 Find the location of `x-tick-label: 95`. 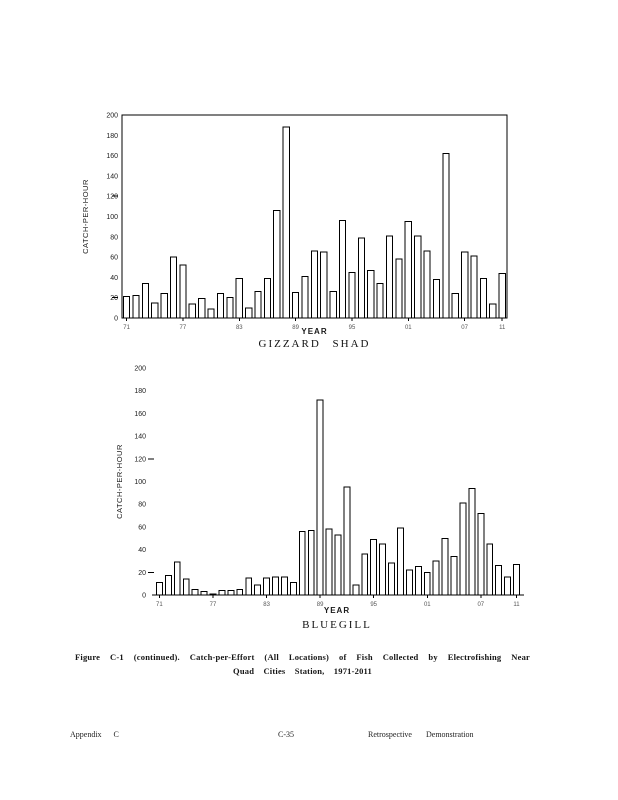

x-tick-label: 95 is located at coordinates (373, 605).